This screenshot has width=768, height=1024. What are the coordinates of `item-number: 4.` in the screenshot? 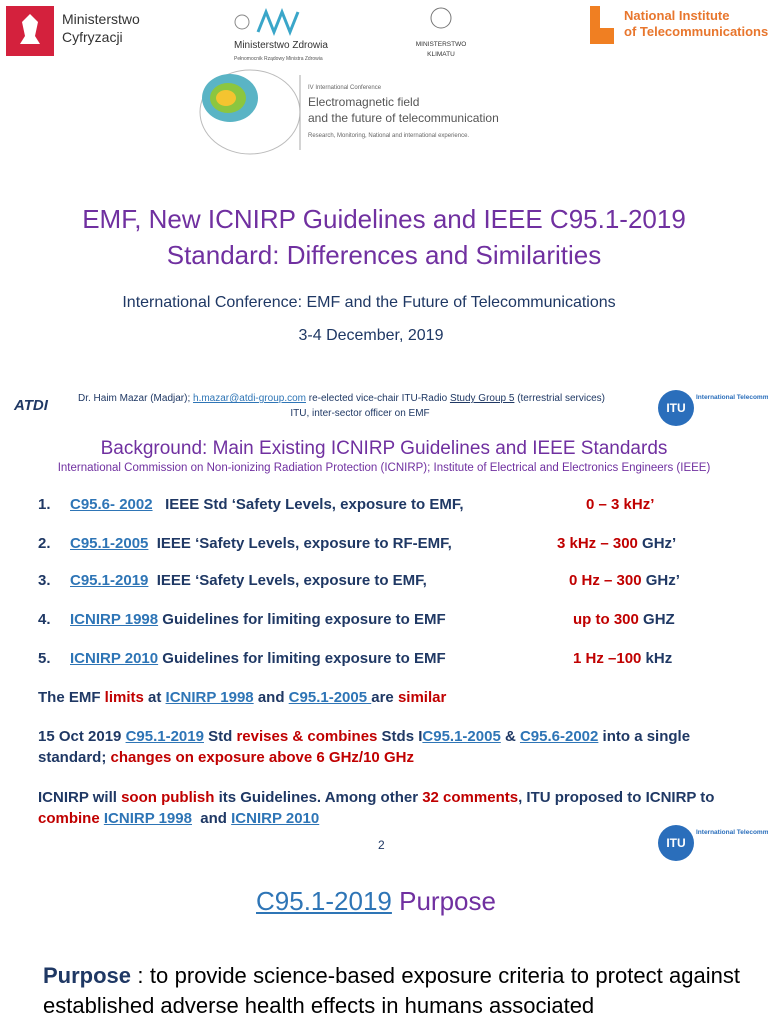 It's located at (44, 619).